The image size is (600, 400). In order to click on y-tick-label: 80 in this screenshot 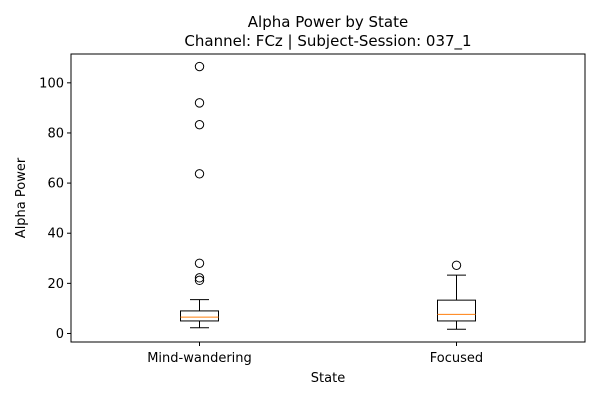, I will do `click(55, 133)`.